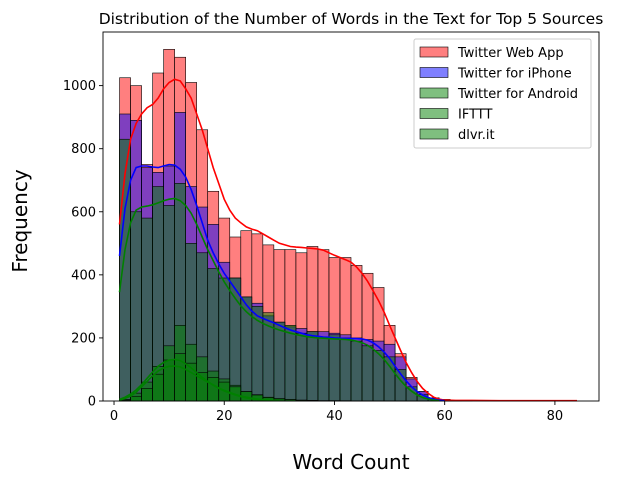  I want to click on x-axis-label: Word Count, so click(350, 462).